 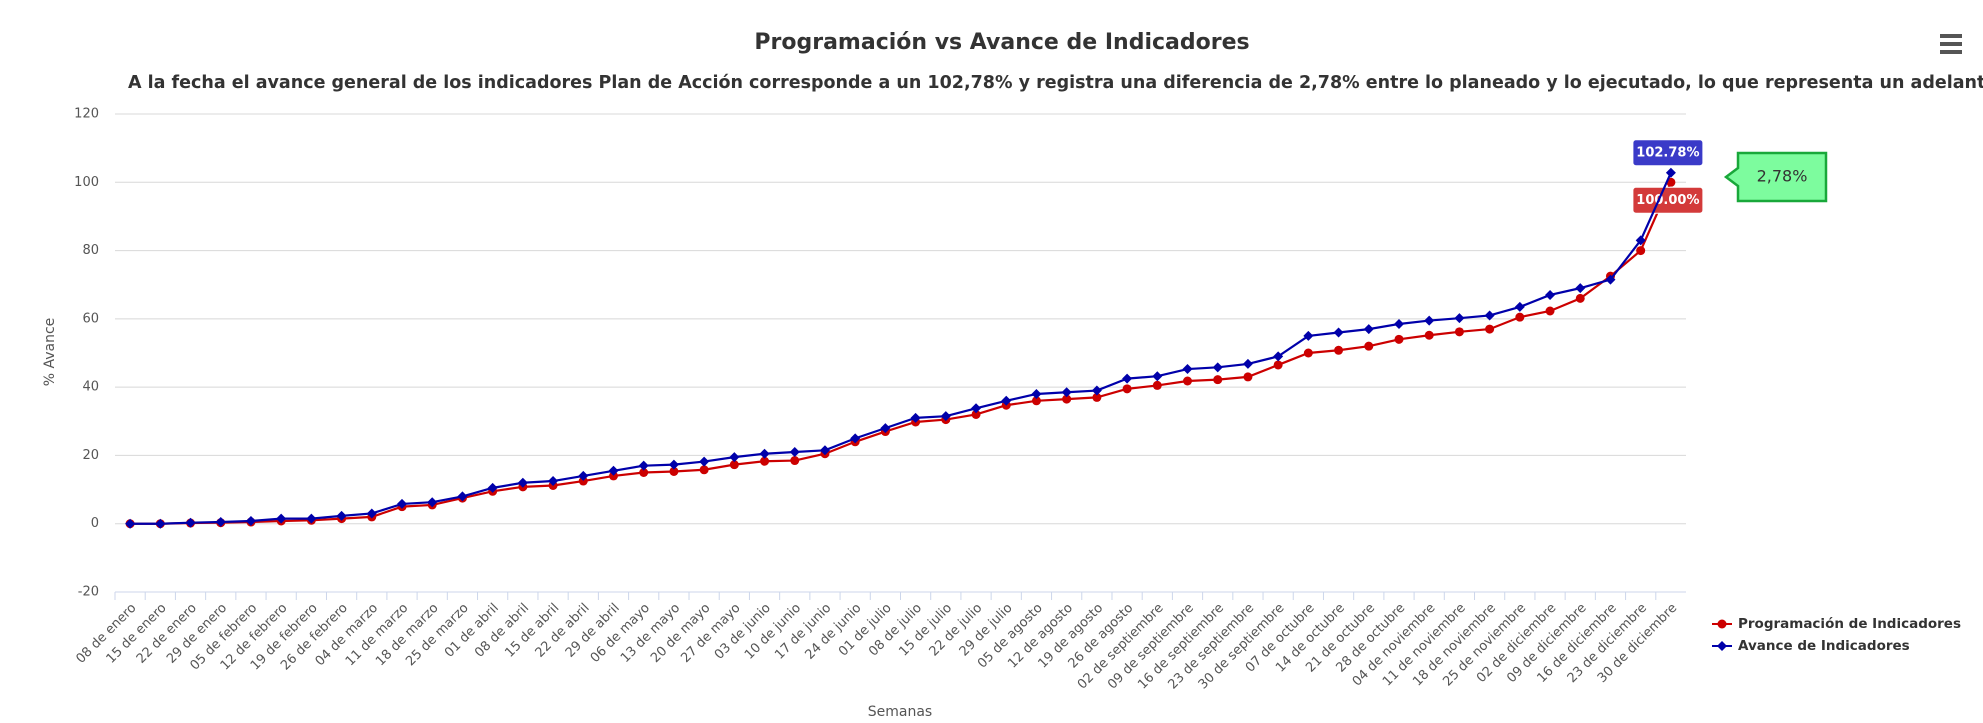 What do you see at coordinates (1824, 646) in the screenshot?
I see `legend-label: Avance de Indicadores` at bounding box center [1824, 646].